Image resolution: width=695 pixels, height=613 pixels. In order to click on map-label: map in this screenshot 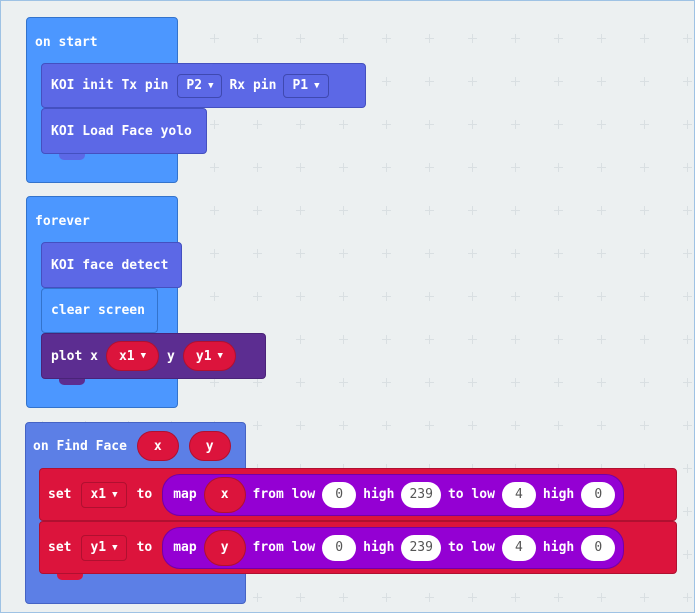, I will do `click(185, 494)`.